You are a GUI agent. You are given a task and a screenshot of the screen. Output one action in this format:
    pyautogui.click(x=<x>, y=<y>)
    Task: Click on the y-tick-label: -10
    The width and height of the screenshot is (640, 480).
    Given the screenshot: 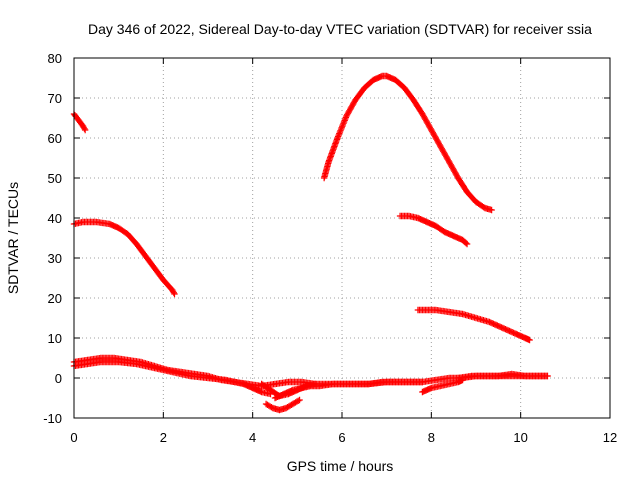 What is the action you would take?
    pyautogui.click(x=52, y=418)
    